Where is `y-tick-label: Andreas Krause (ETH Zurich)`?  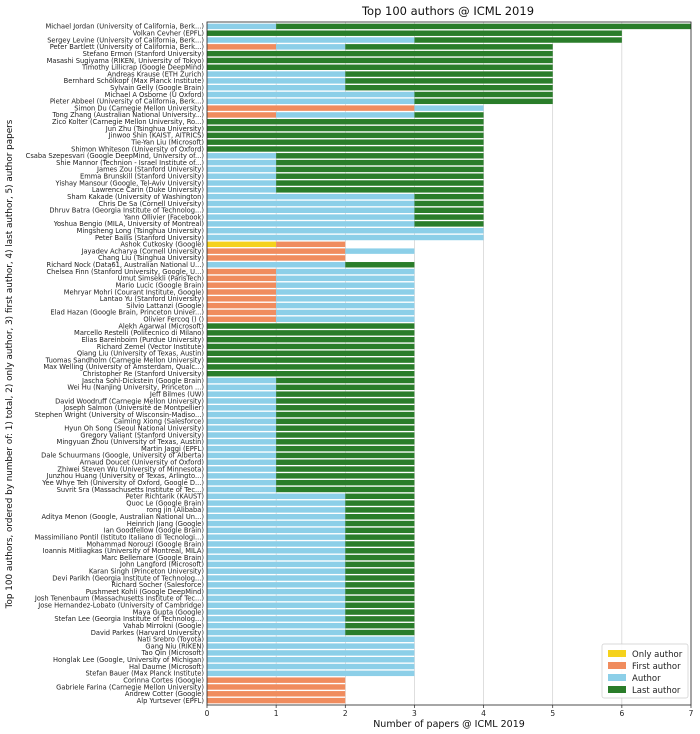 y-tick-label: Andreas Krause (ETH Zurich) is located at coordinates (155, 74).